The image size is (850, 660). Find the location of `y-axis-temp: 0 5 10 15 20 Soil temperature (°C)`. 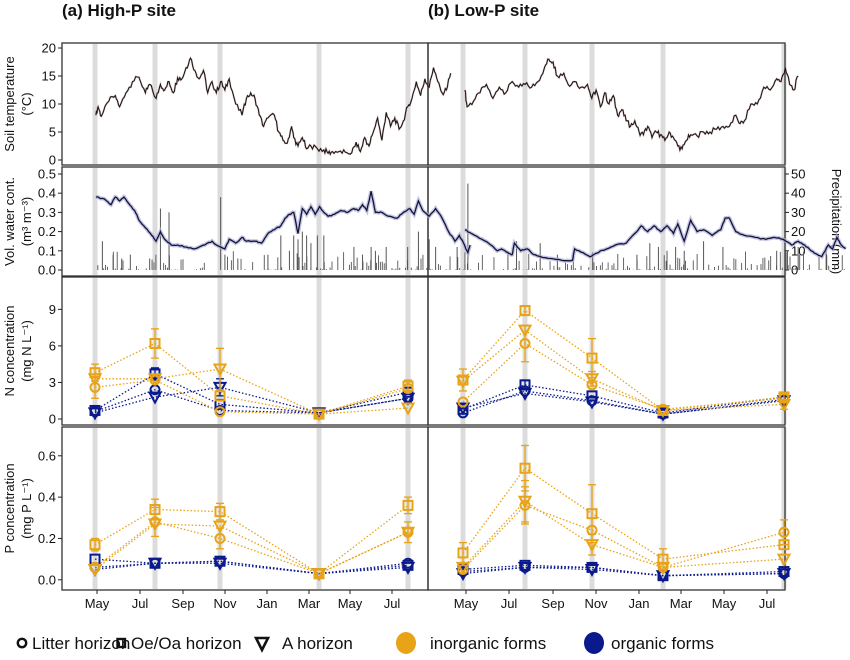

y-axis-temp: 0 5 10 15 20 Soil temperature (°C) is located at coordinates (32, 104).